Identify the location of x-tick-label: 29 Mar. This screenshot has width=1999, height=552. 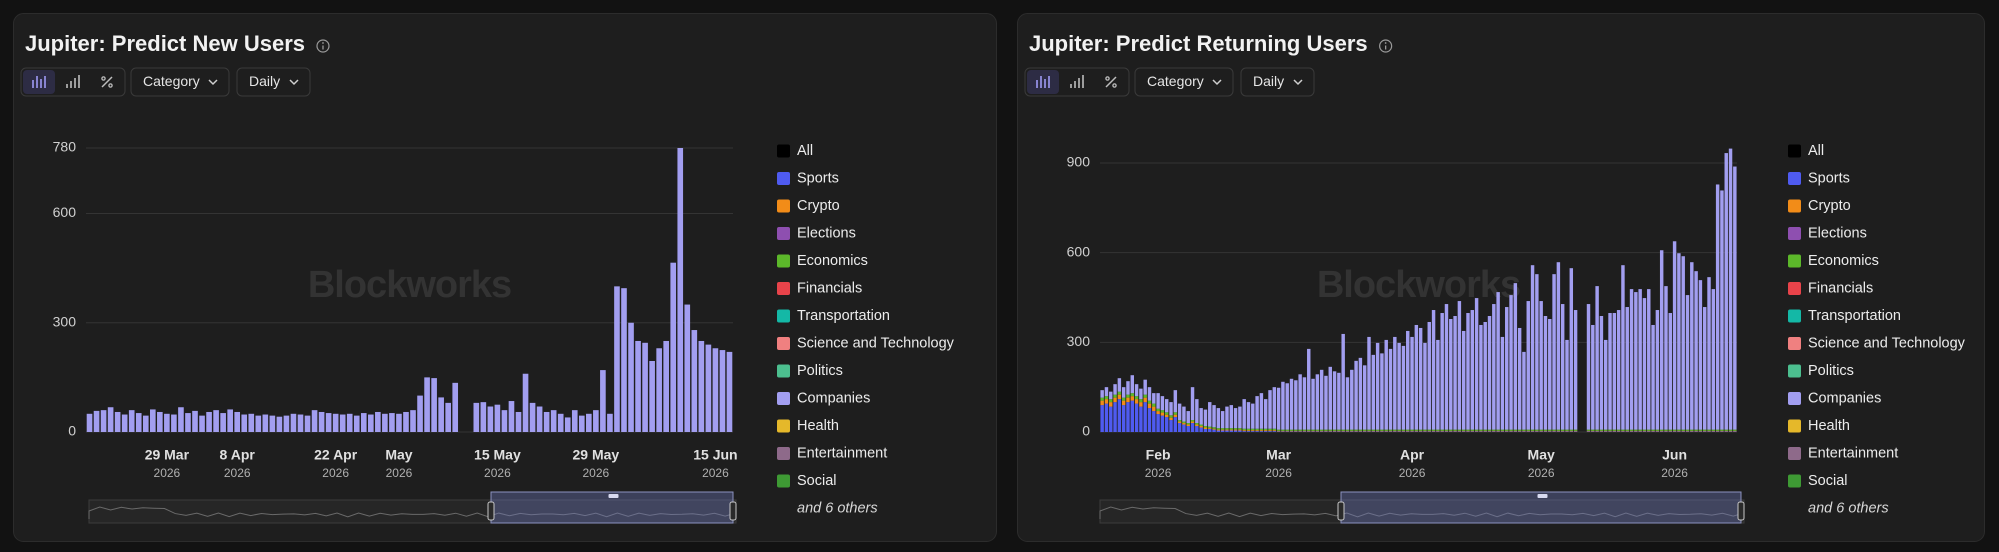
(167, 455).